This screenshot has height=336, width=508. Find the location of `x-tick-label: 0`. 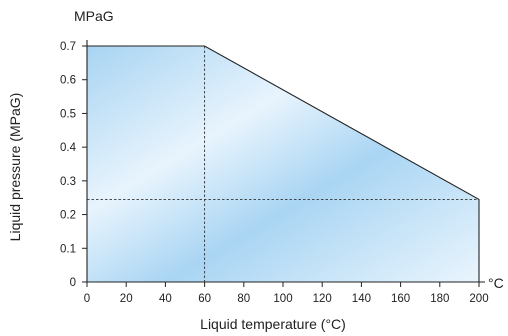

x-tick-label: 0 is located at coordinates (87, 299).